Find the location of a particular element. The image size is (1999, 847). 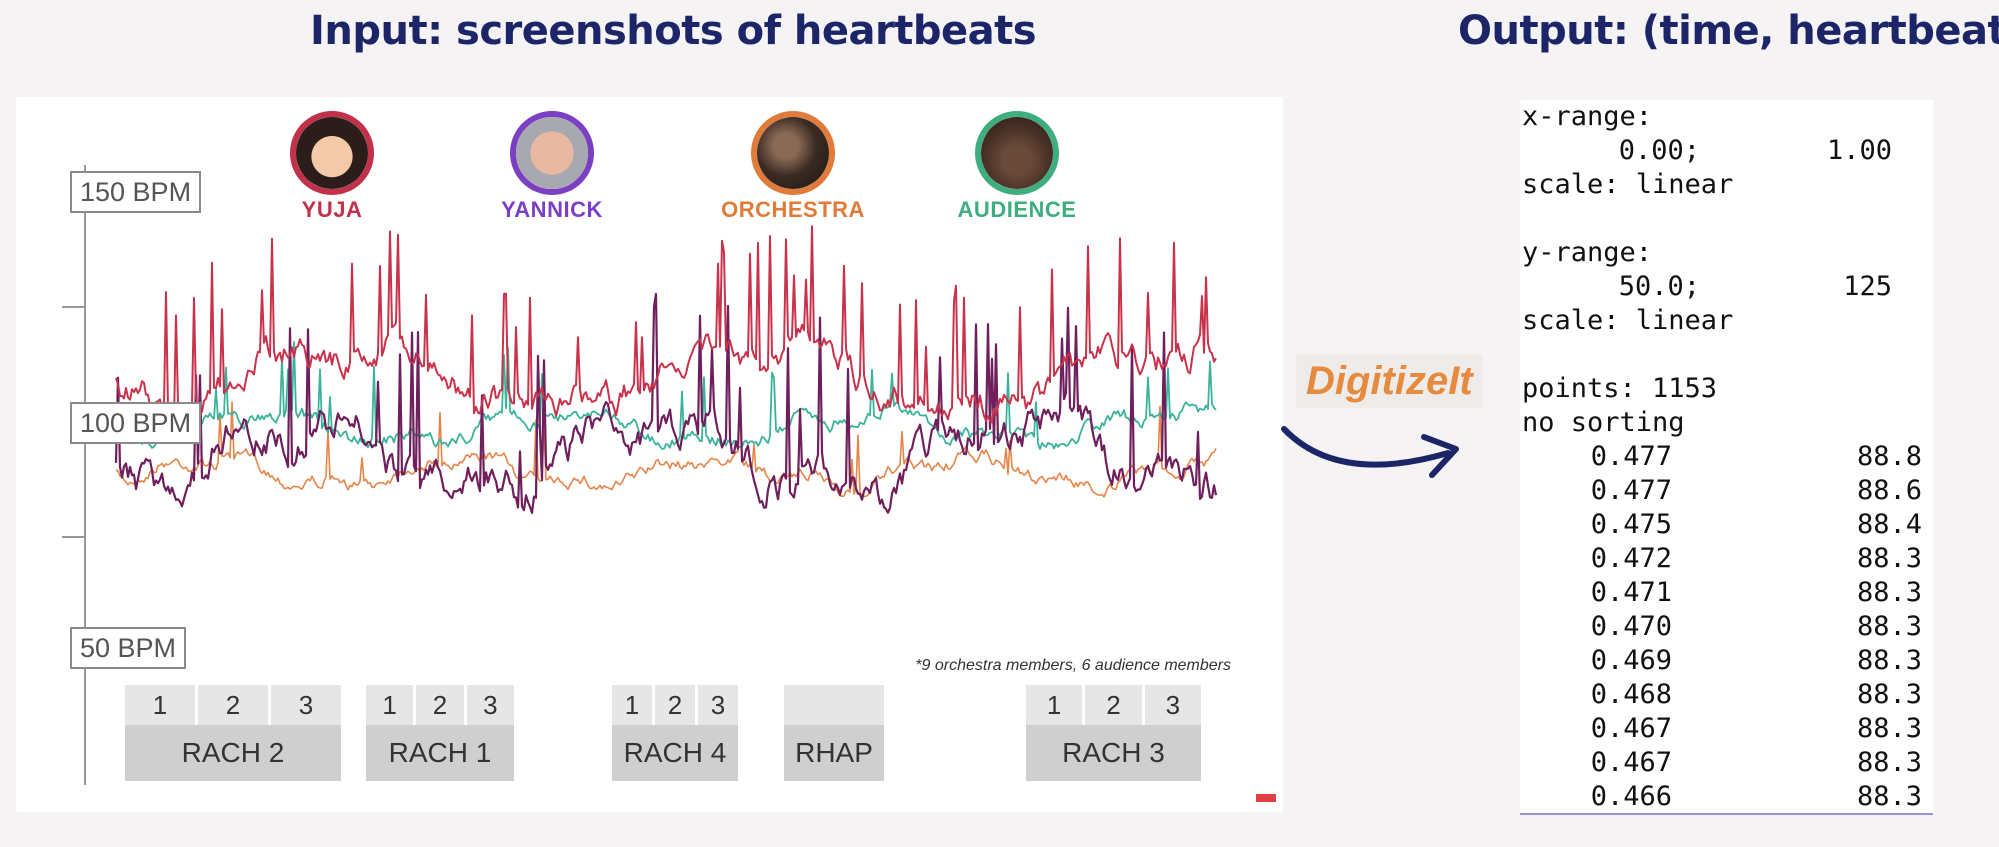

audience-label: AUDIENCE is located at coordinates (1017, 209).